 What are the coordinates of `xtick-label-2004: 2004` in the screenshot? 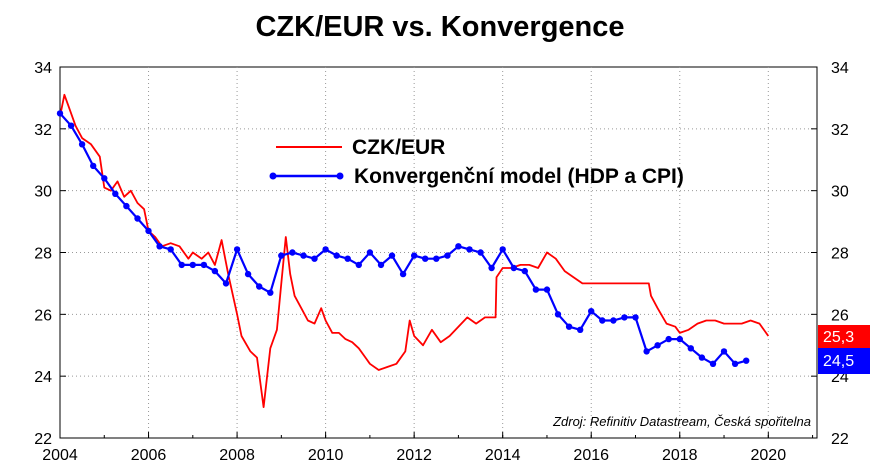 It's located at (60, 455).